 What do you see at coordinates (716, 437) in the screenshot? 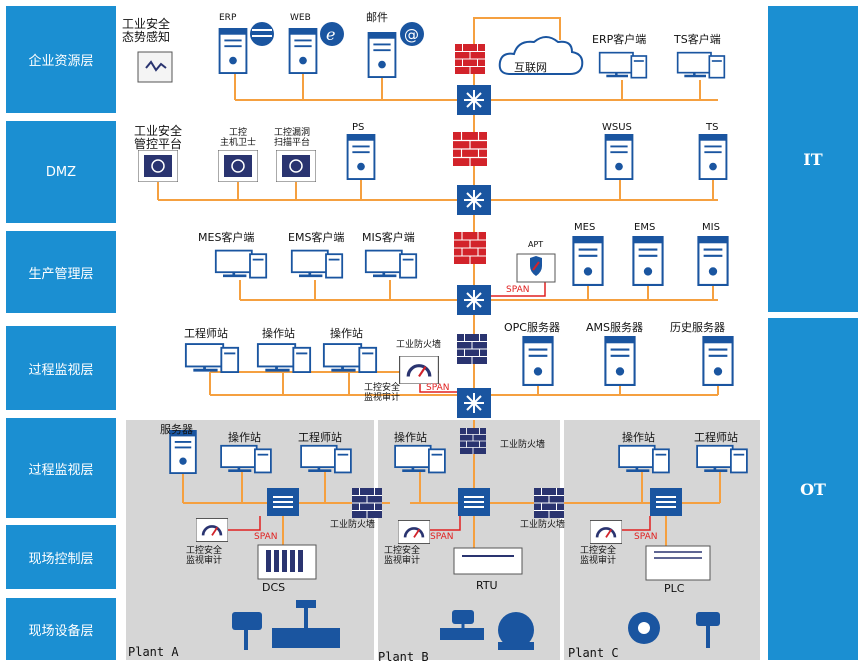
I see `plant-c-eng-label: 工程师站` at bounding box center [716, 437].